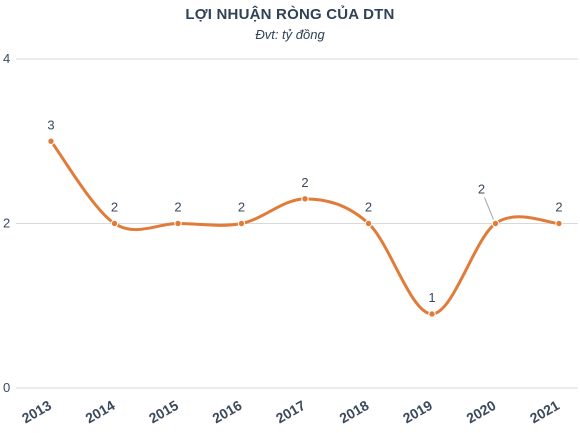 This screenshot has width=580, height=433. What do you see at coordinates (489, 208) in the screenshot?
I see `leader-line` at bounding box center [489, 208].